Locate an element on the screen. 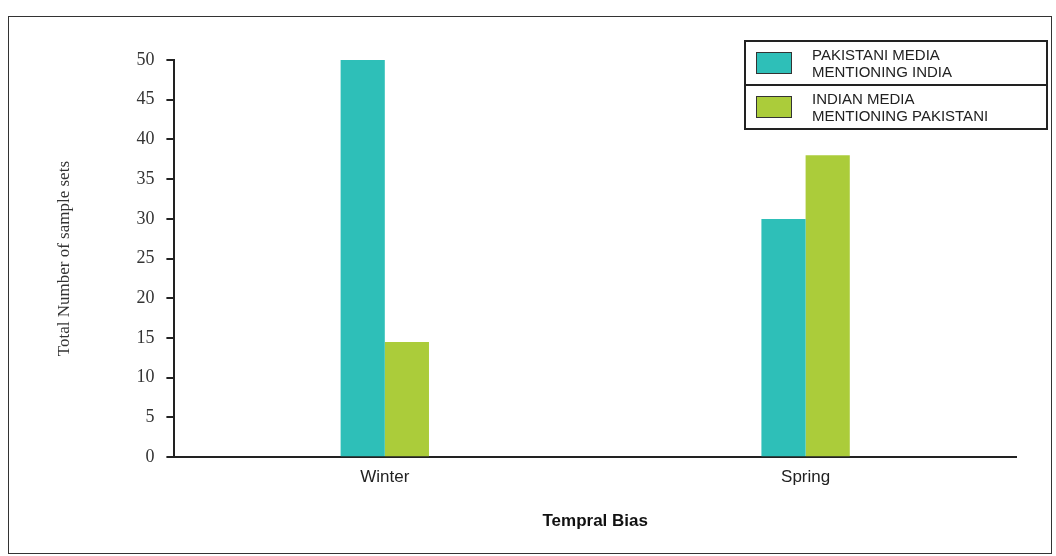 The height and width of the screenshot is (556, 1056). y-tick-label: 15 is located at coordinates (145, 336).